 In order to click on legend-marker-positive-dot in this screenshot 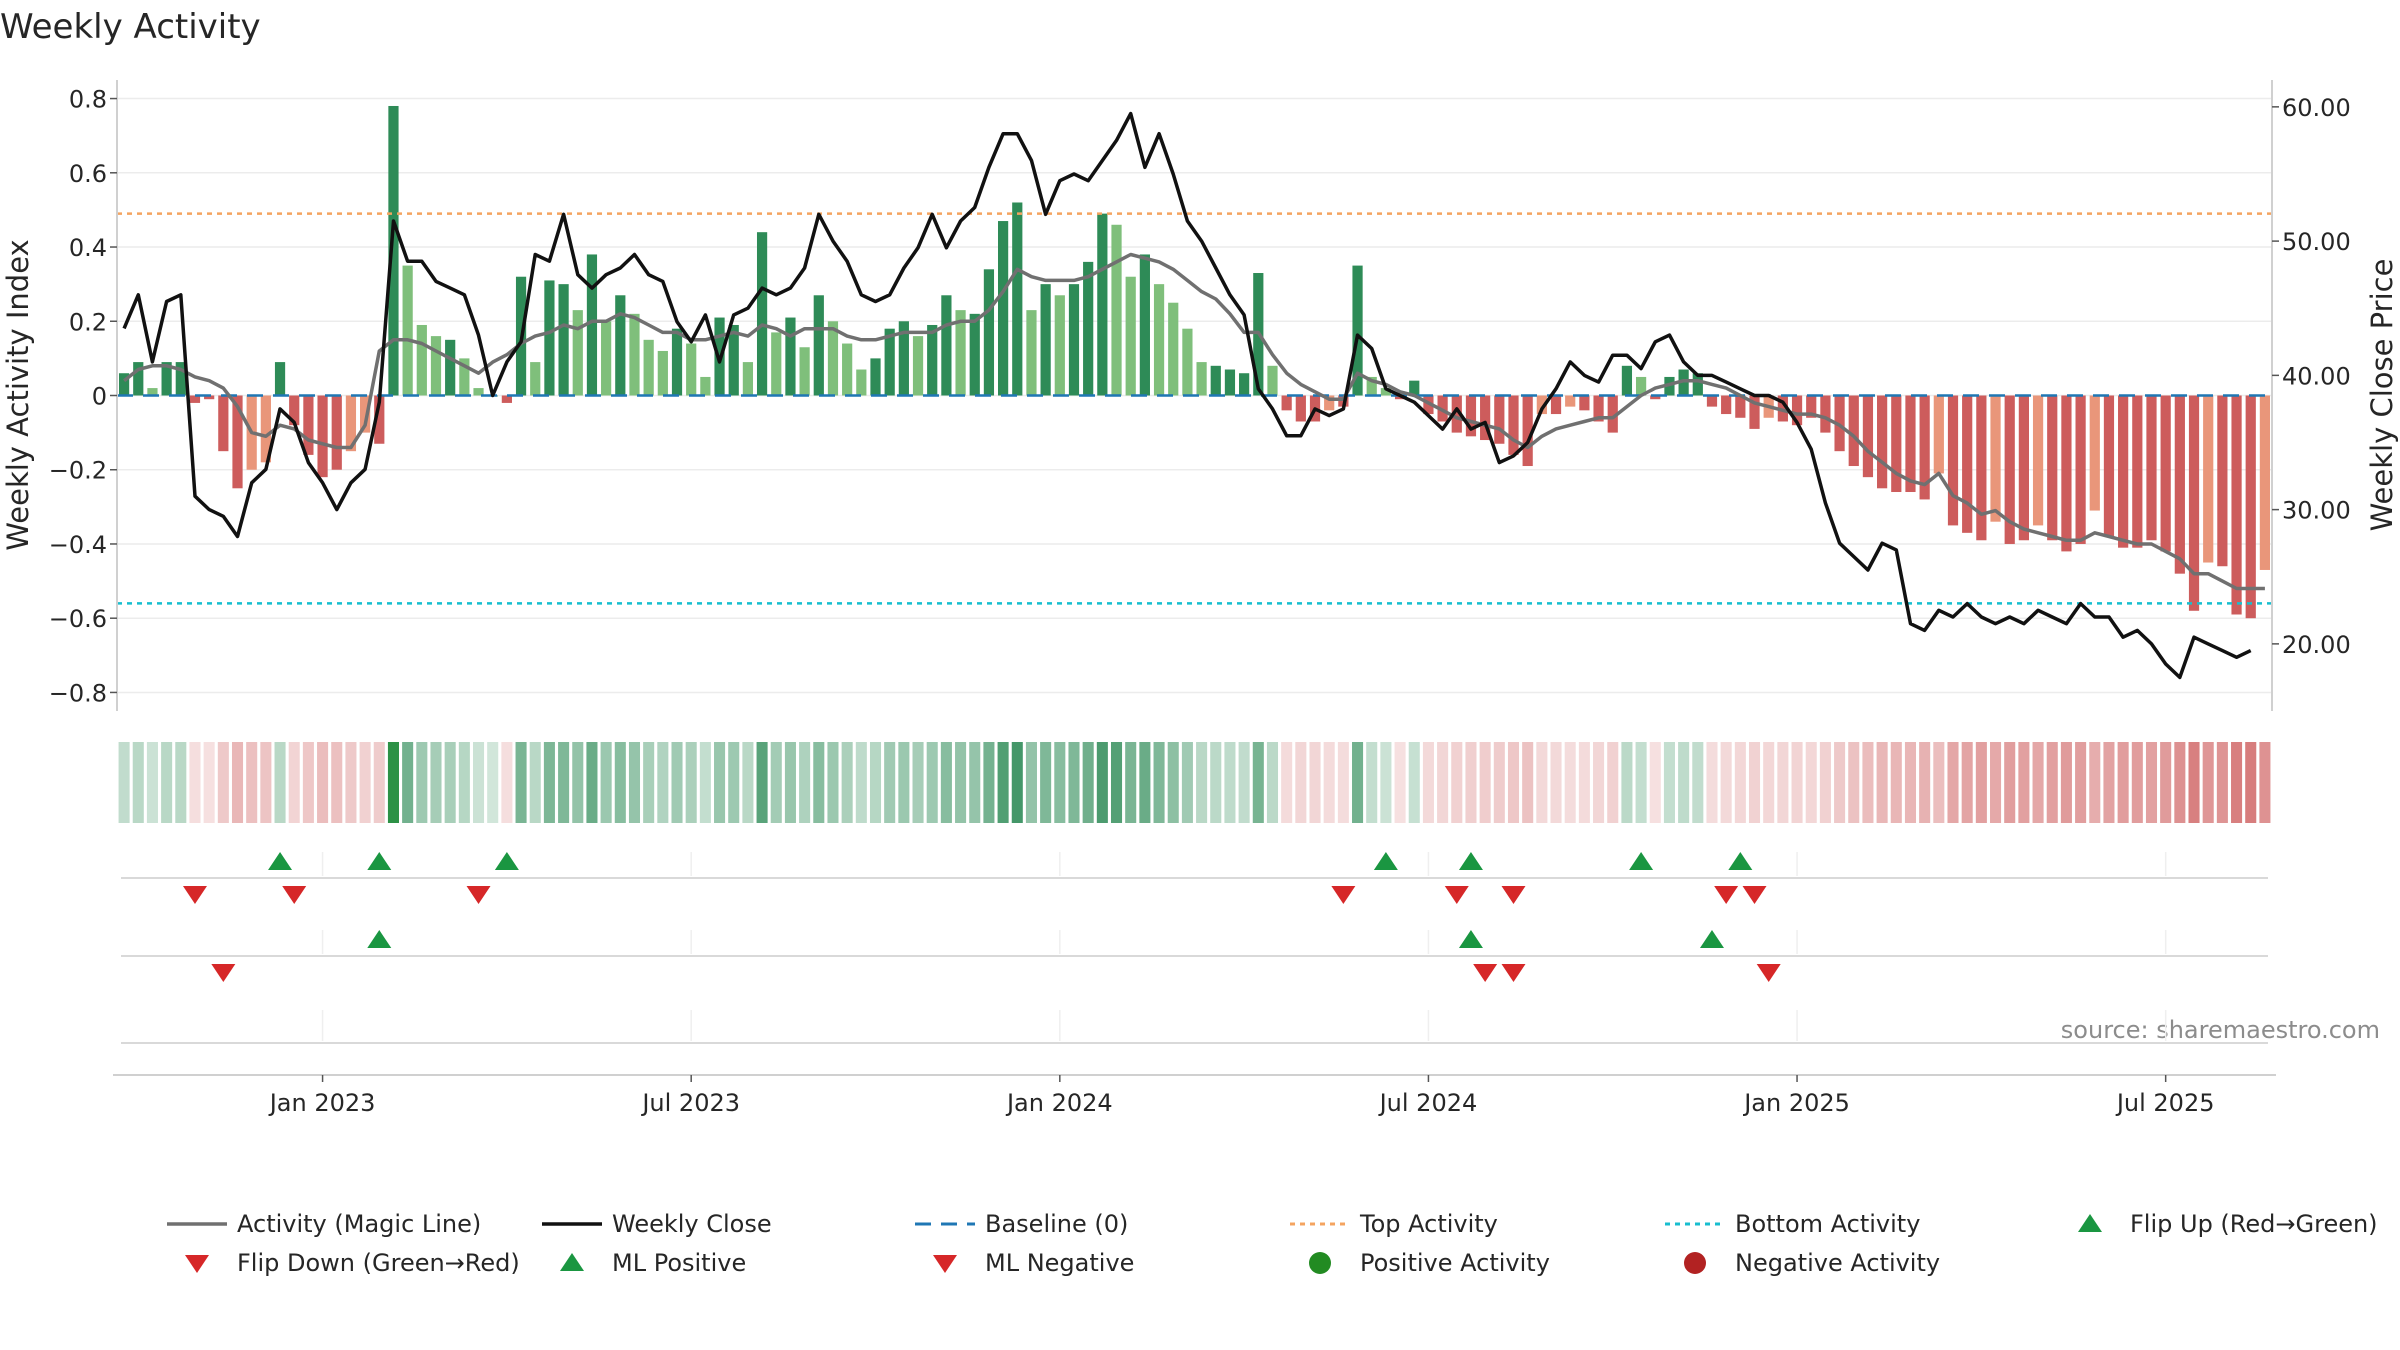, I will do `click(1320, 1263)`.